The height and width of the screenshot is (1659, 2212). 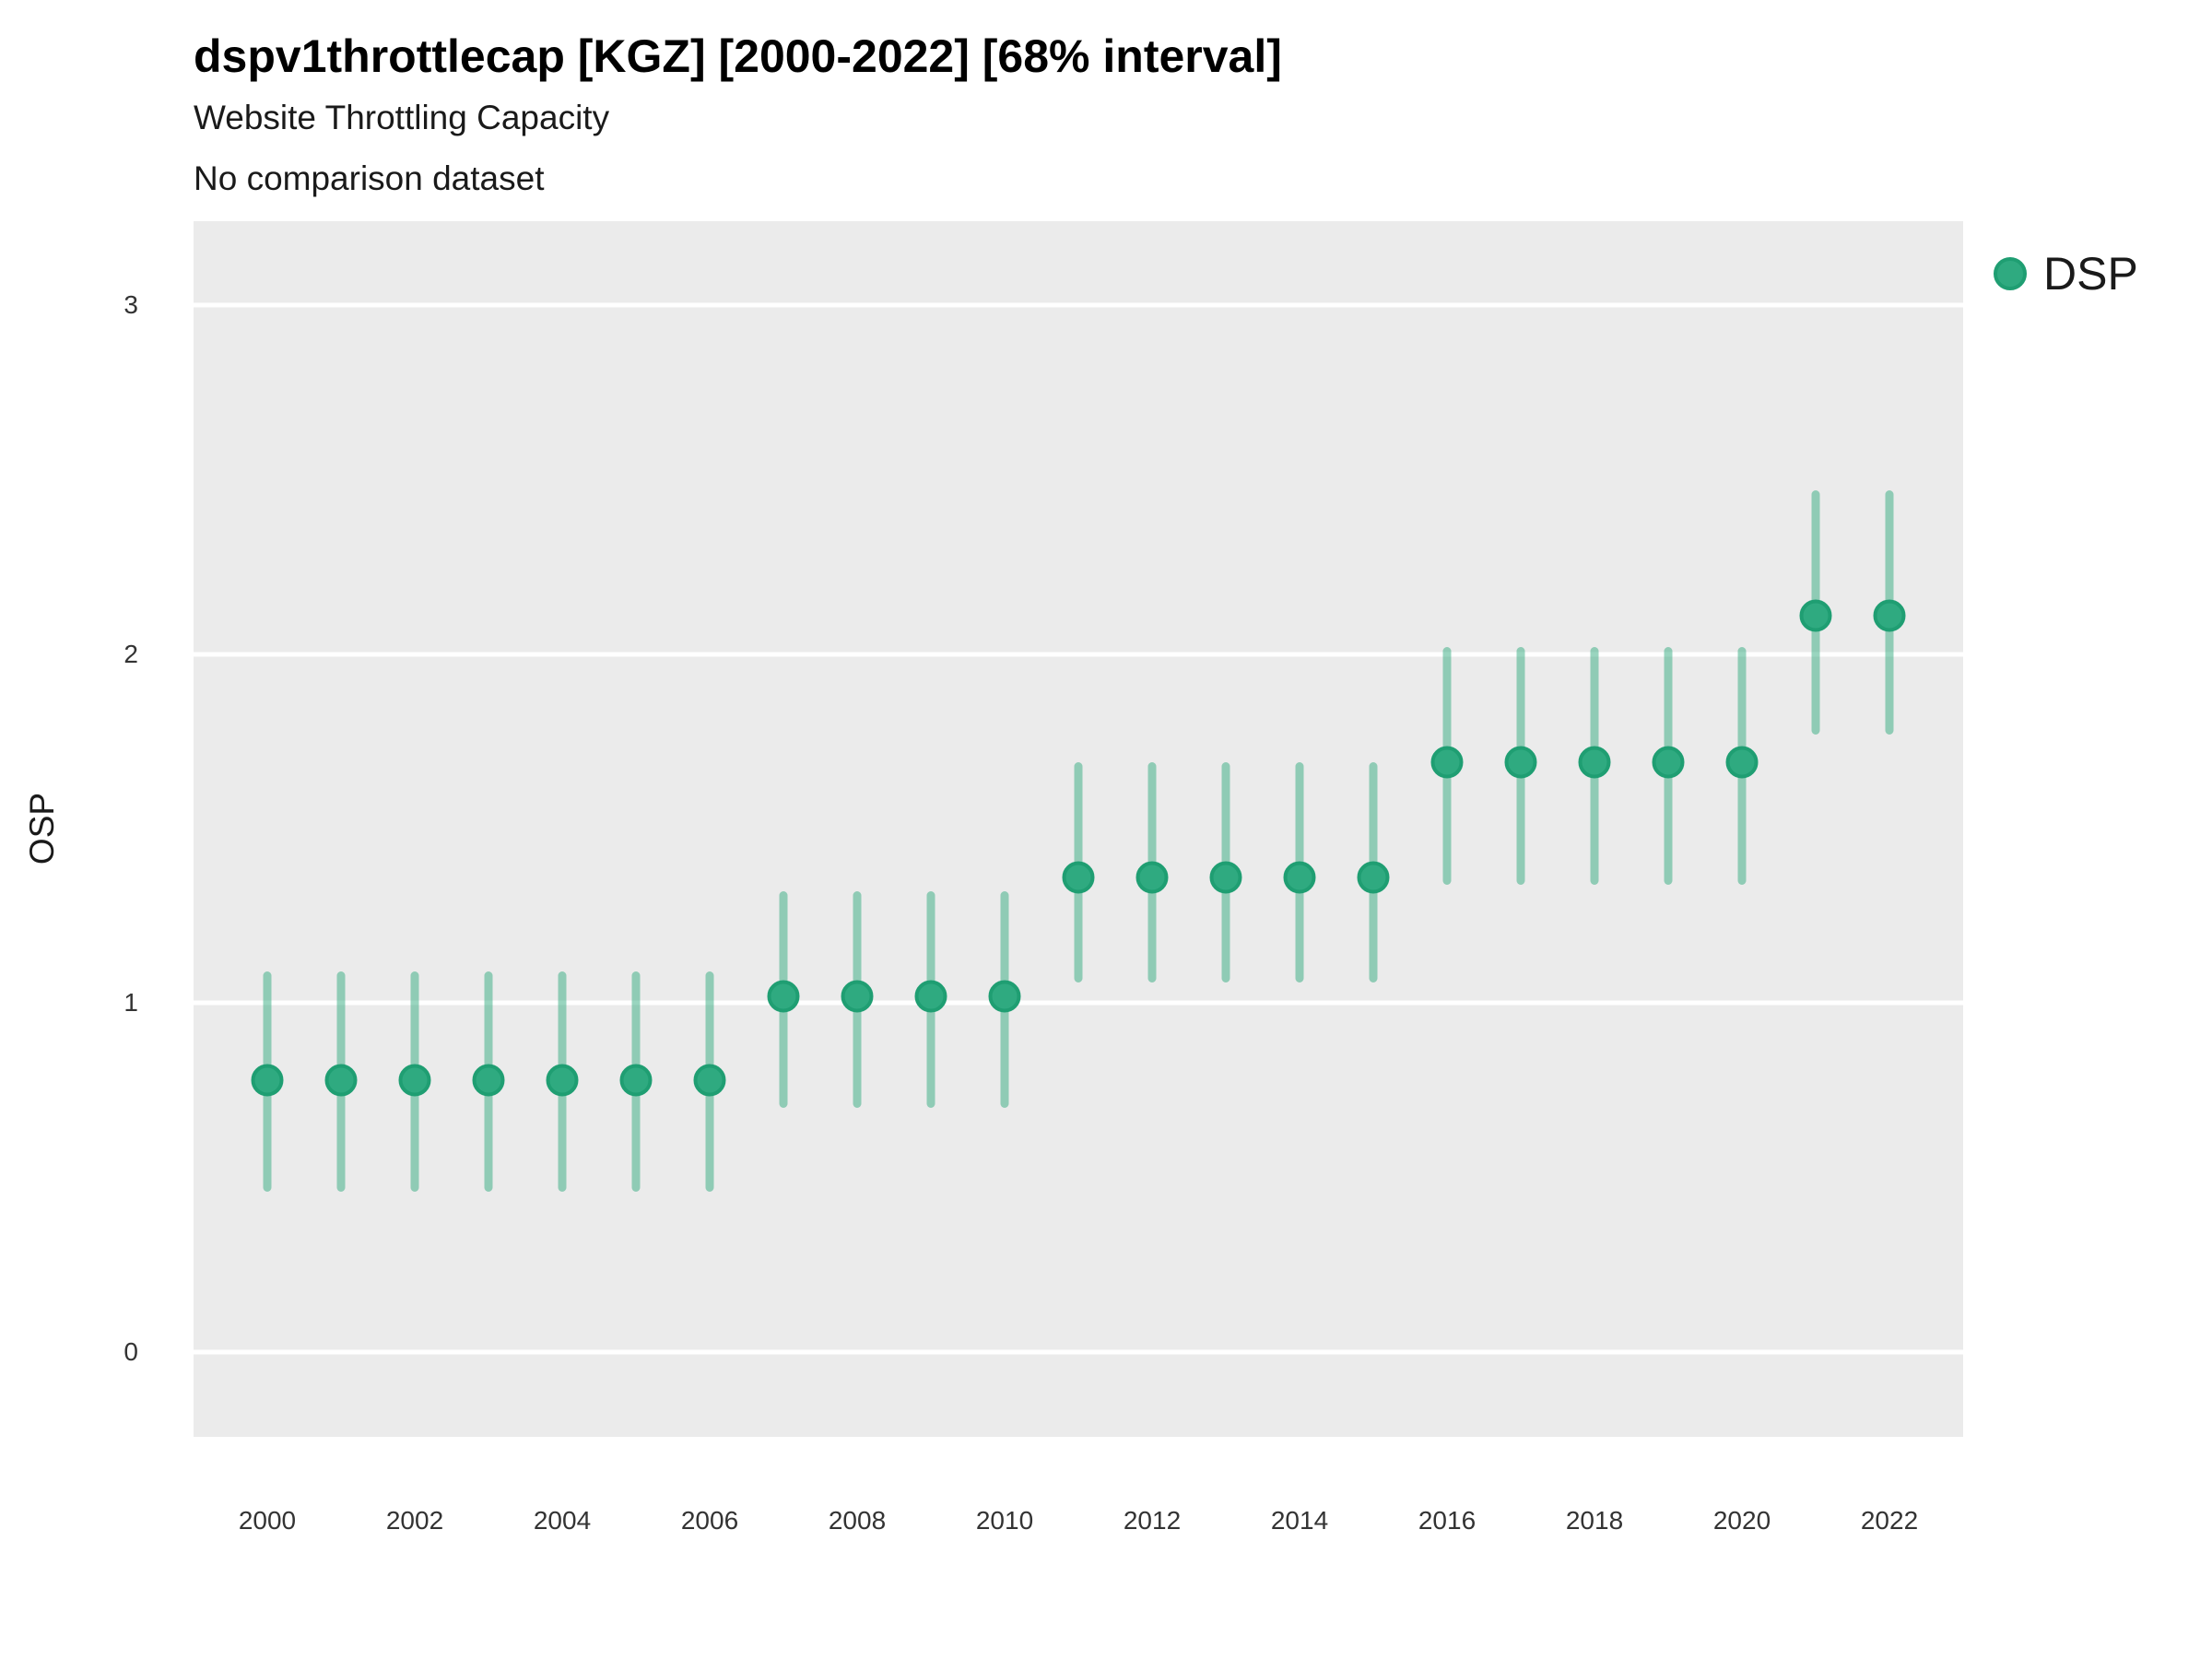 What do you see at coordinates (857, 1520) in the screenshot?
I see `x-tick-label-2008: 2008` at bounding box center [857, 1520].